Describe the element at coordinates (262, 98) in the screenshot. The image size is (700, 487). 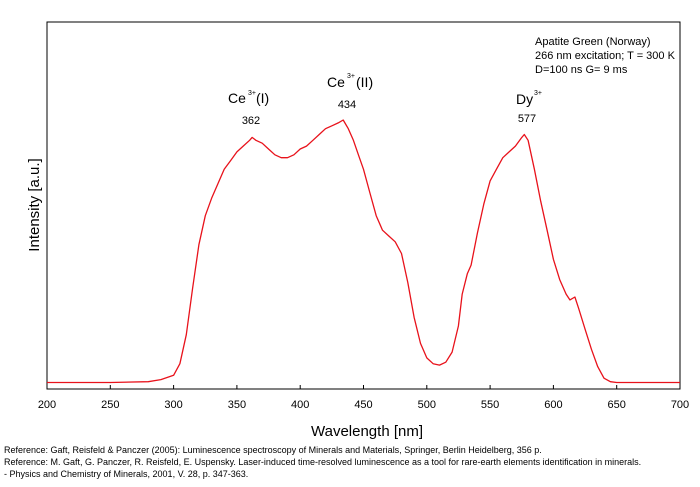
I see `peak-site-ce-i: (I)` at that location.